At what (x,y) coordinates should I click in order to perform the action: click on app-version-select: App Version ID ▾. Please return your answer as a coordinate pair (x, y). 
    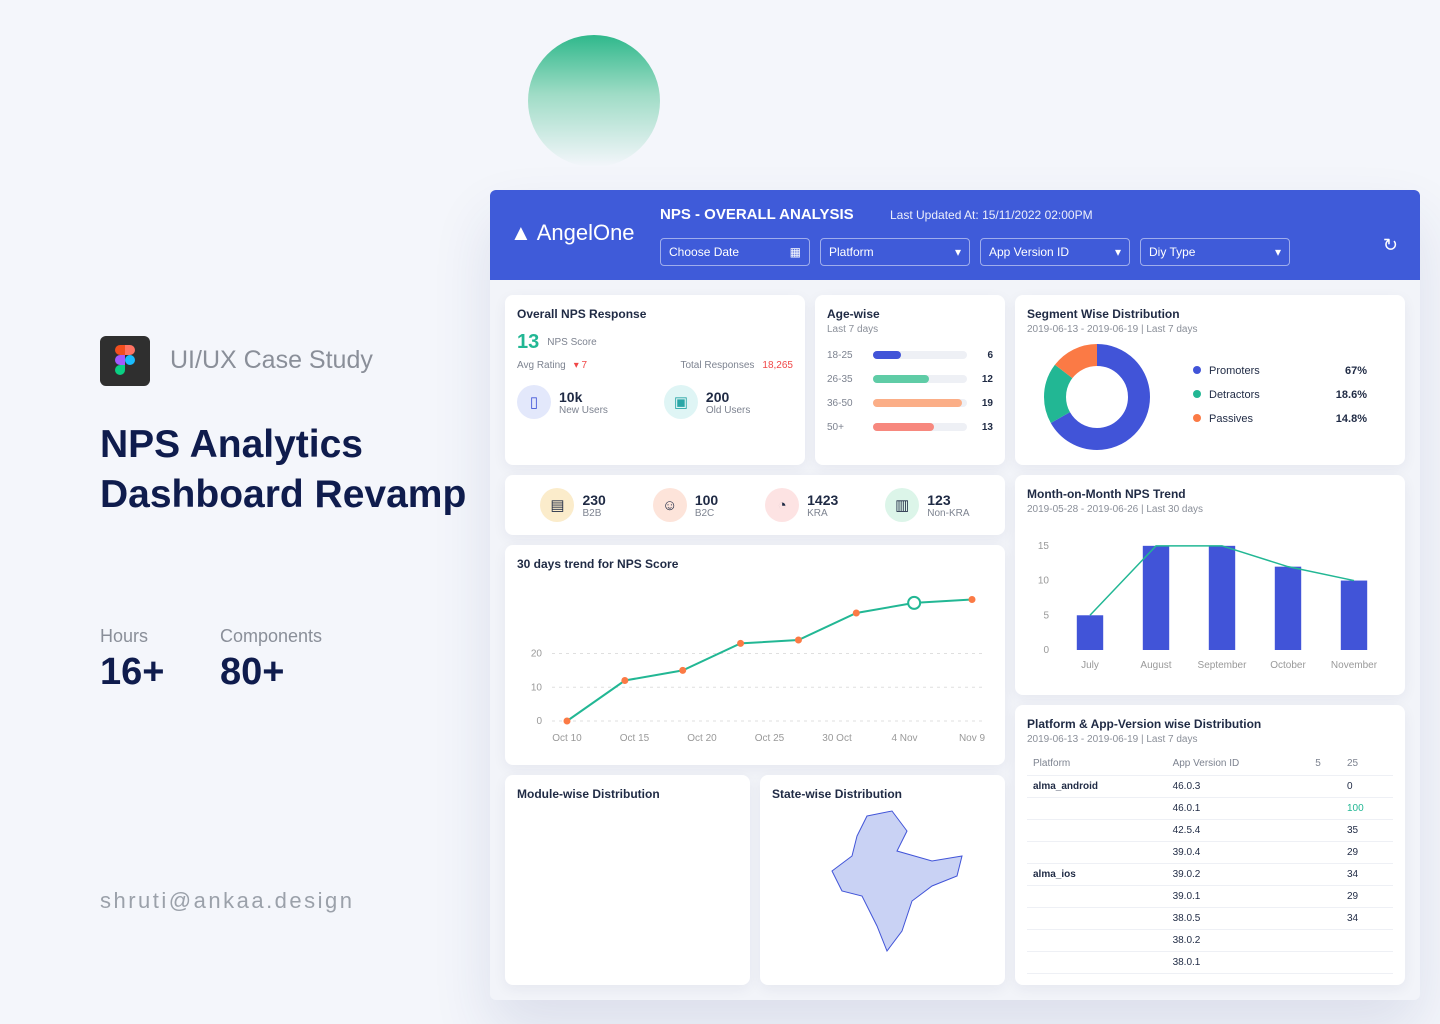
    Looking at the image, I should click on (1055, 252).